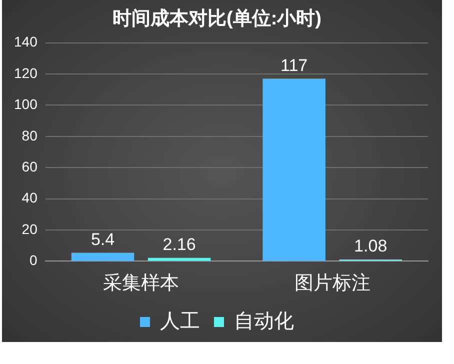 This screenshot has height=364, width=454. I want to click on data-label: 117, so click(294, 65).